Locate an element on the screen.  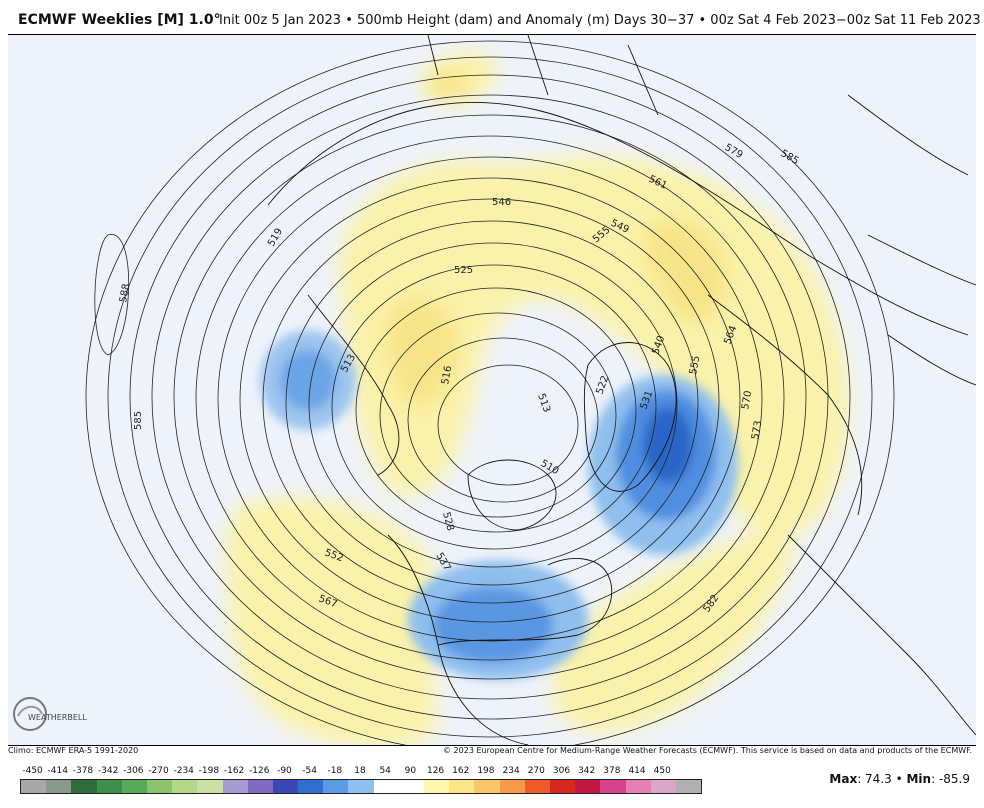
colorbar-label: 342 is located at coordinates (587, 771).